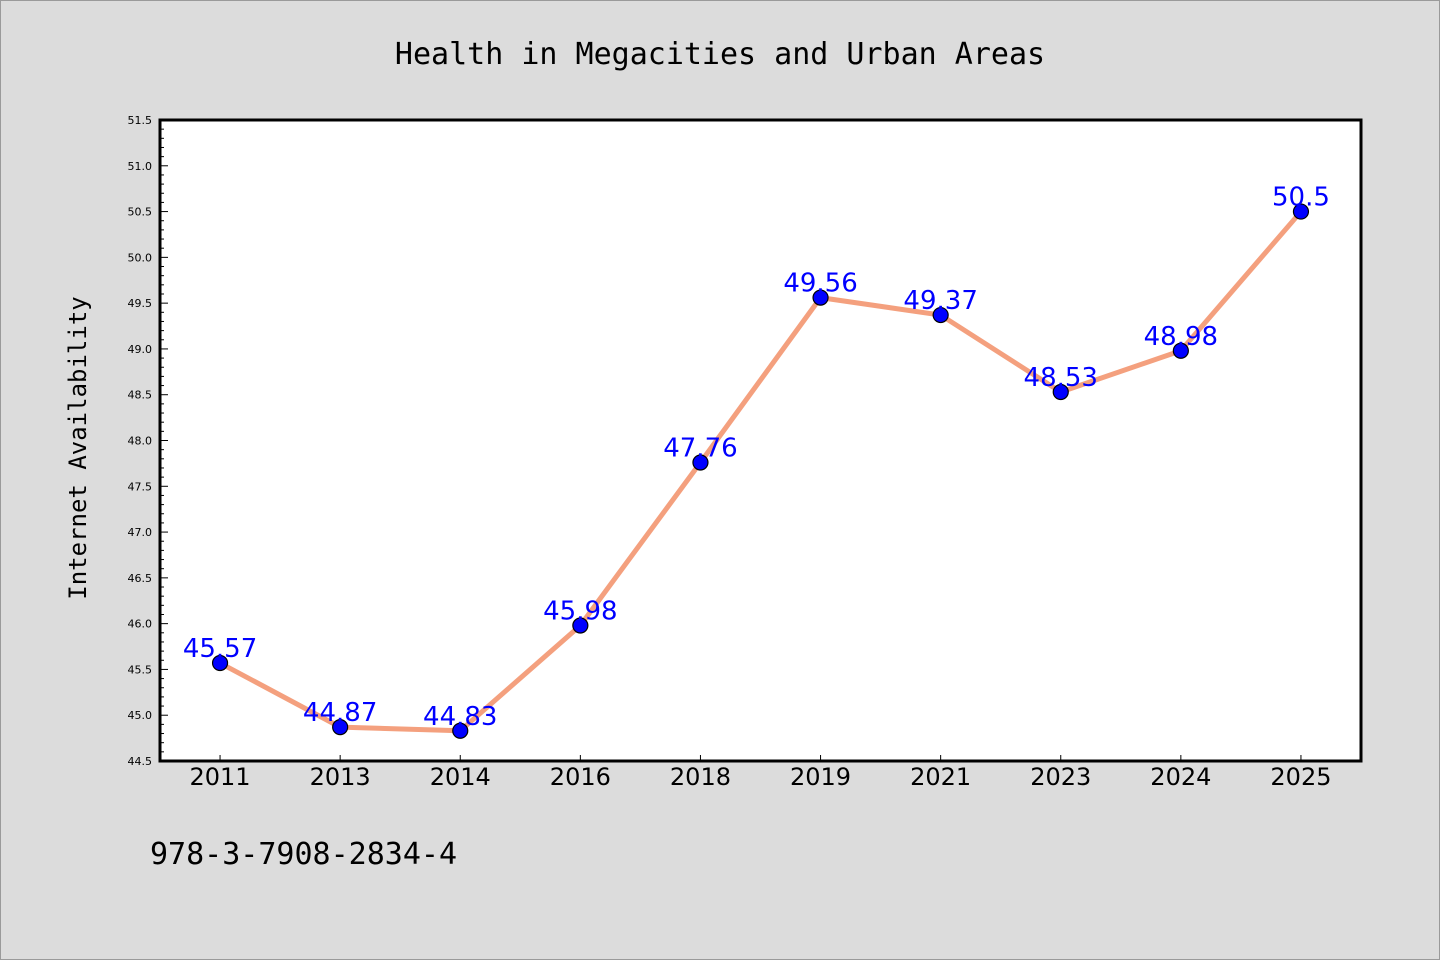 This screenshot has width=1440, height=960. I want to click on data-value-label: 48.53, so click(1061, 378).